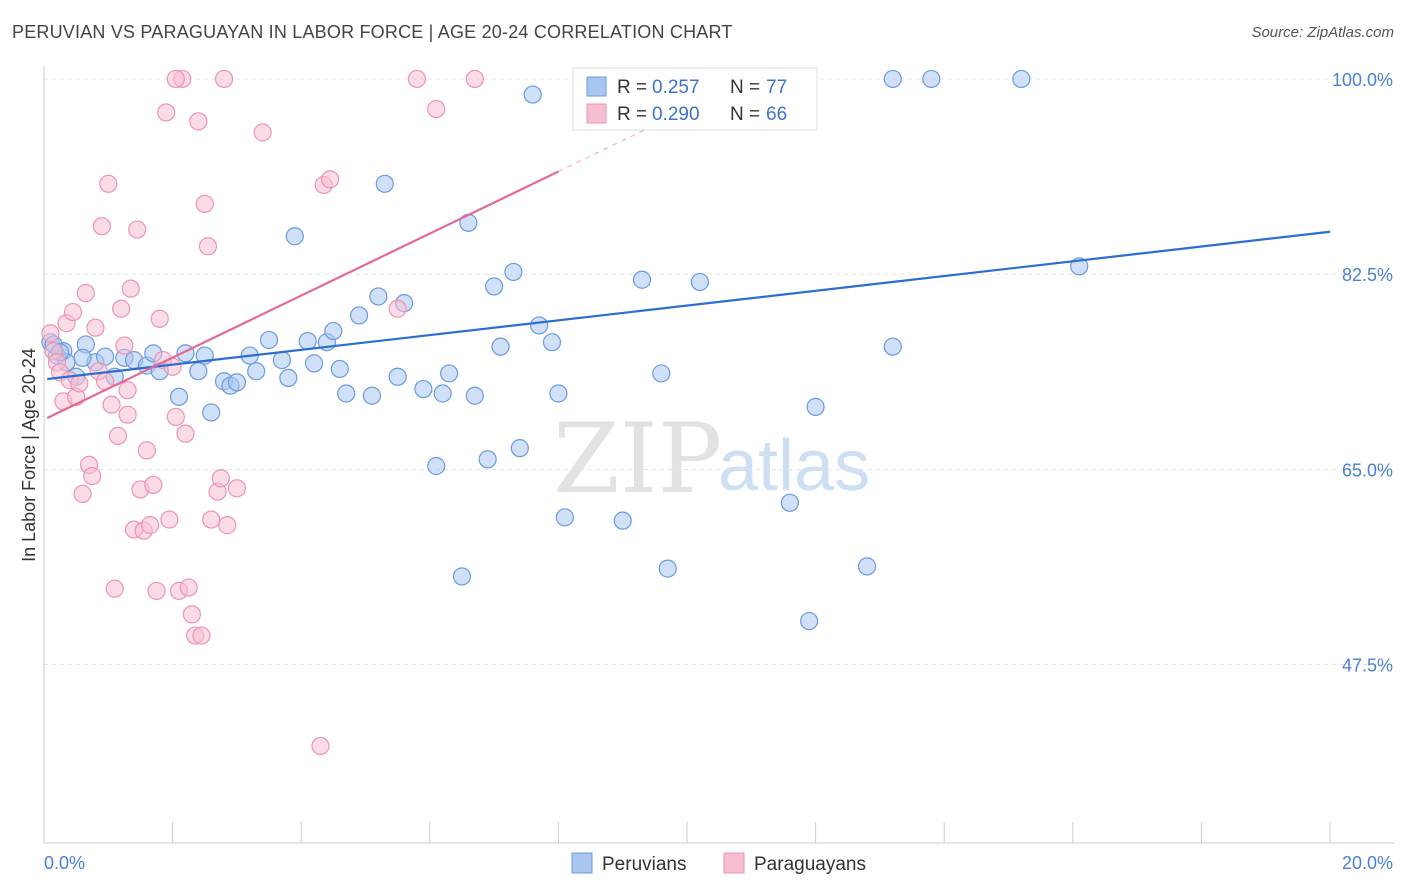 This screenshot has width=1406, height=892. I want to click on series-legend: Peruvians Paraguayans, so click(718, 863).